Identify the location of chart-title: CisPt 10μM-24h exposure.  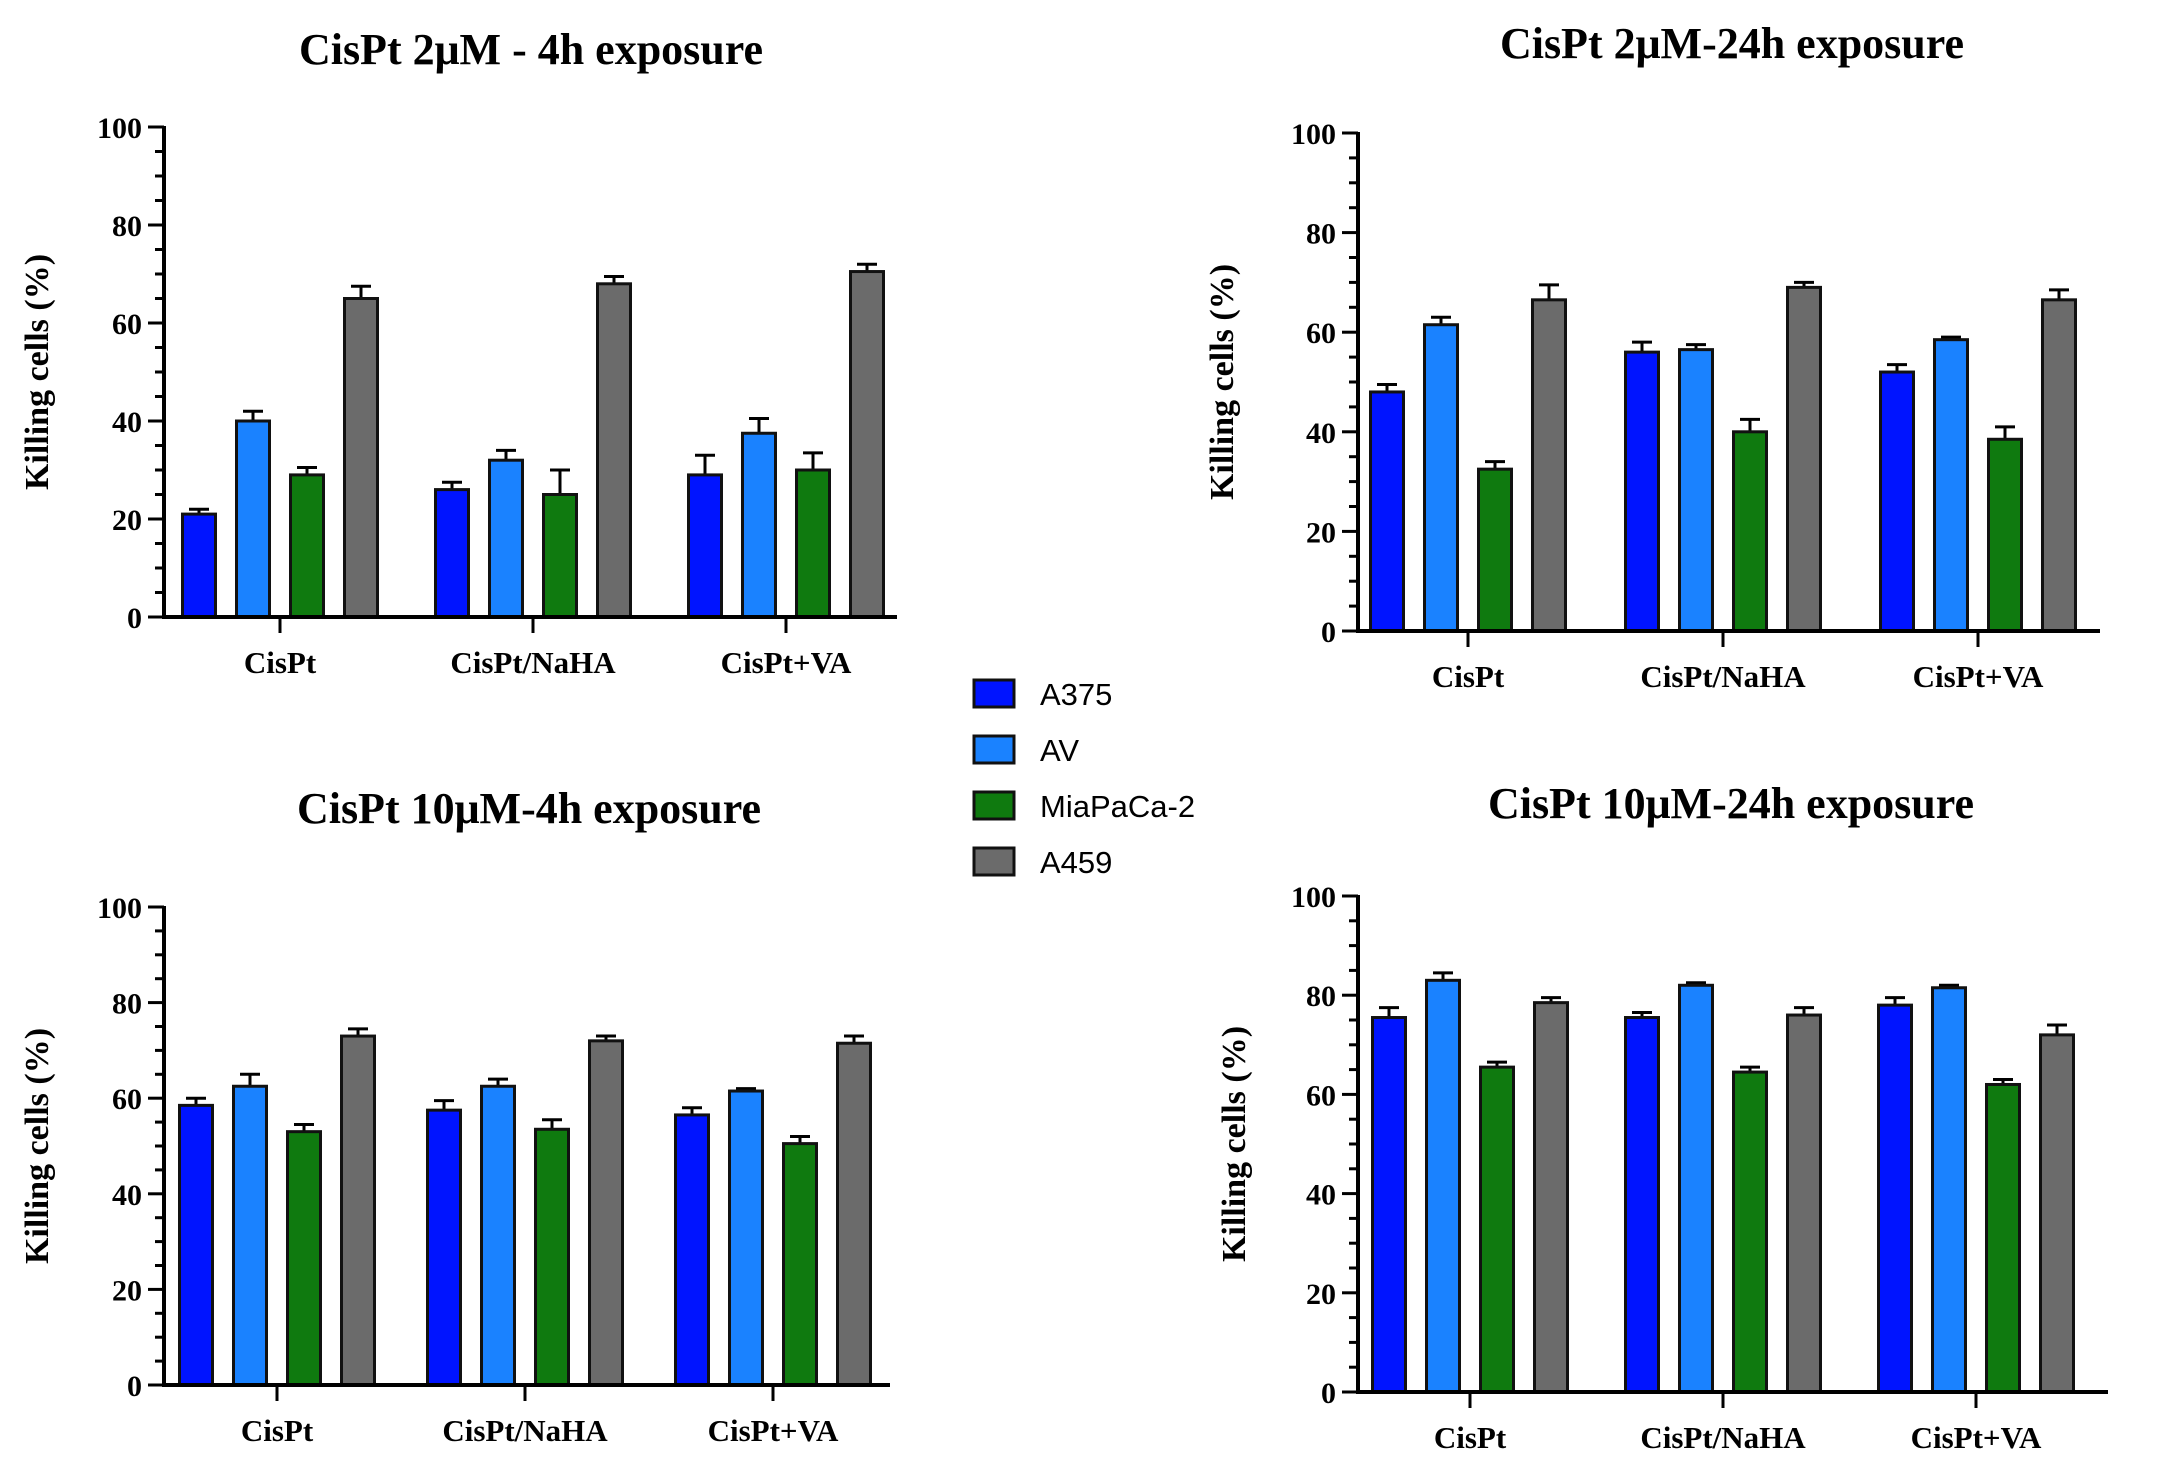
(1731, 803).